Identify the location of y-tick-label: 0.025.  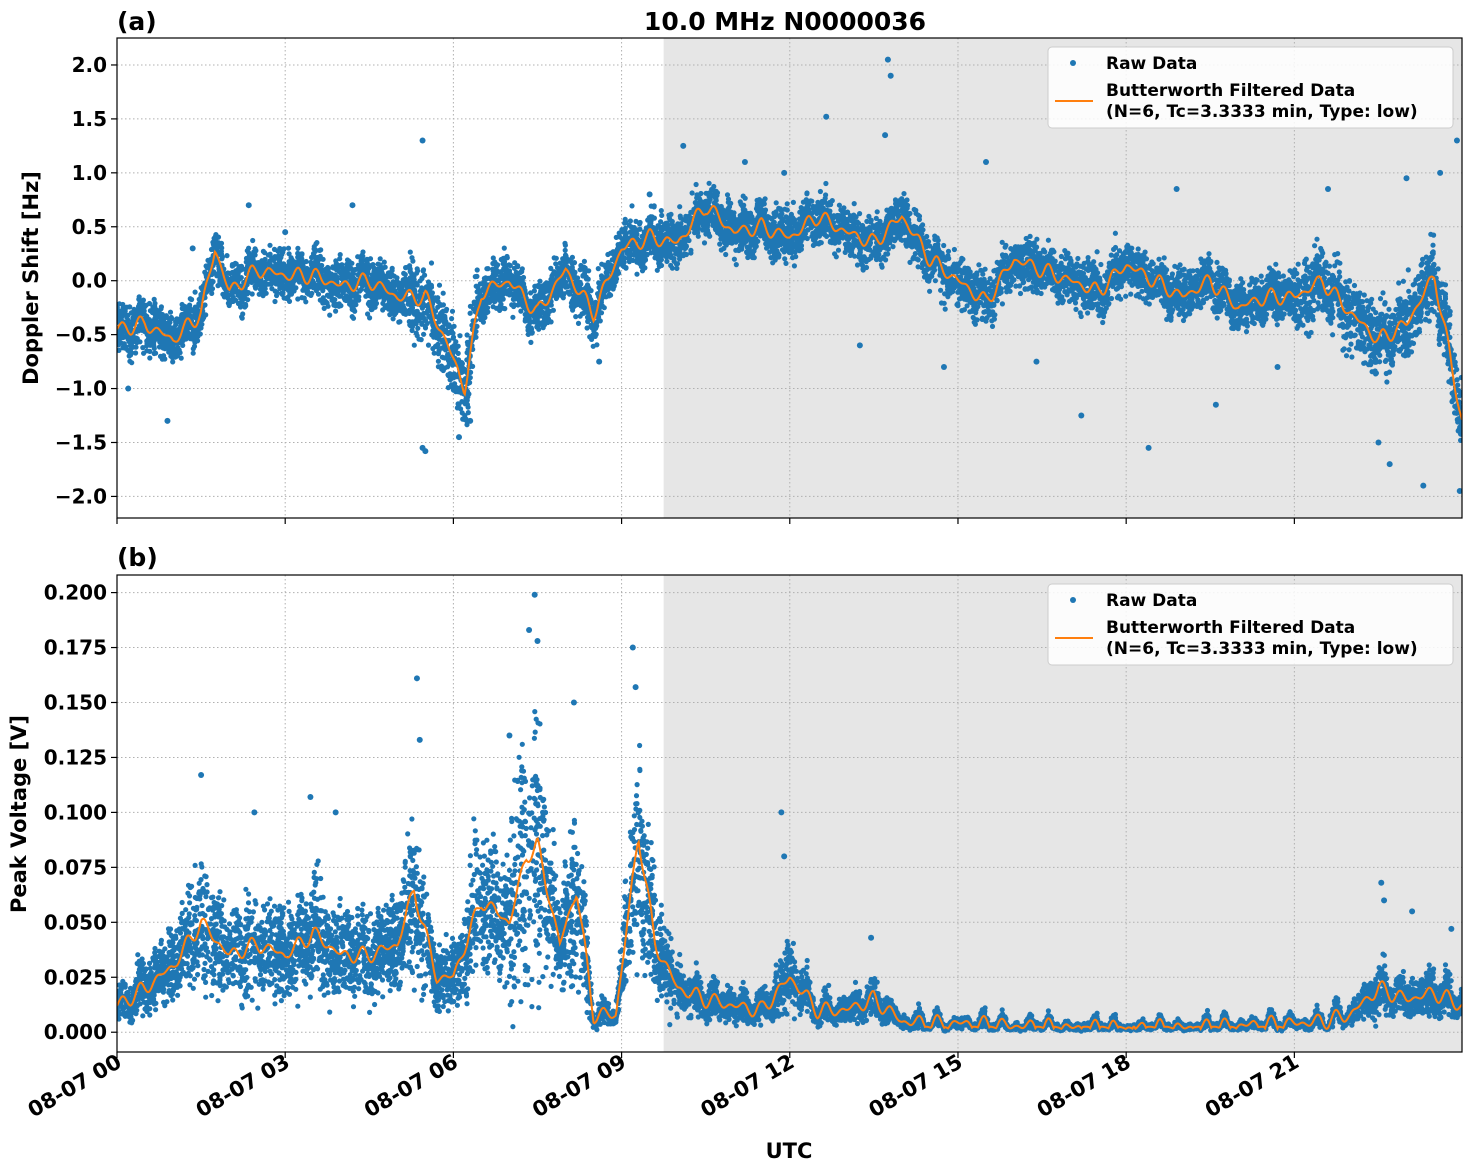
(75, 977).